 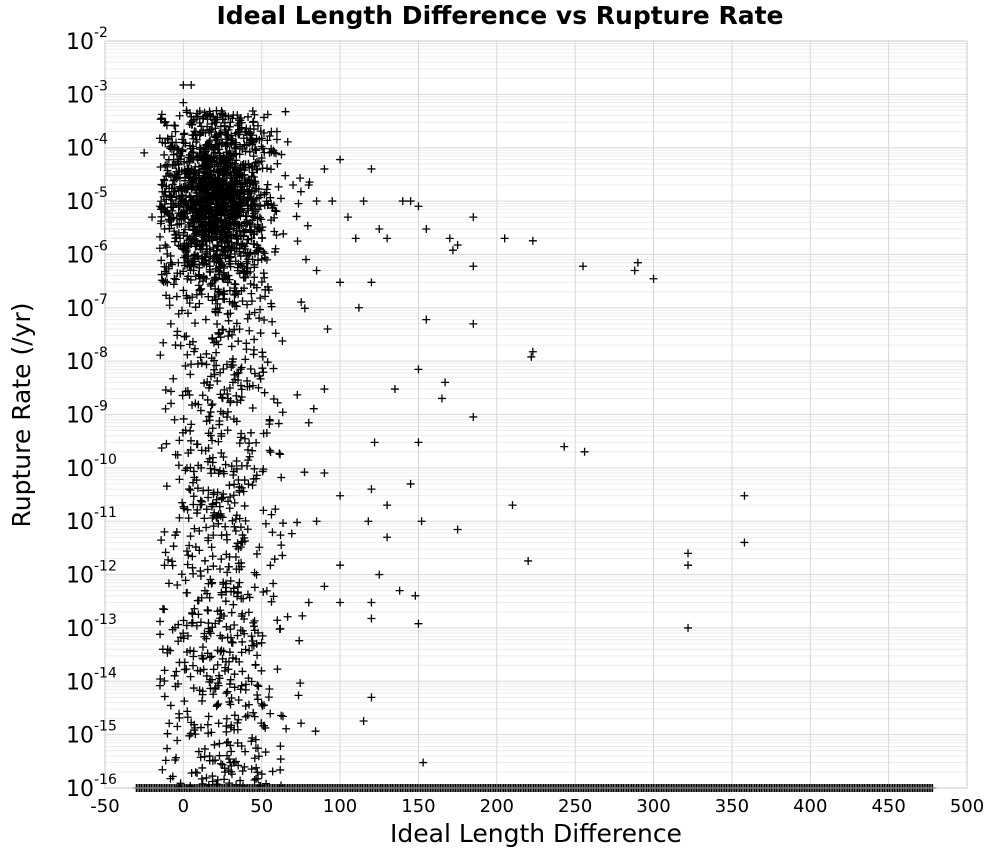 I want to click on y-tick-label: 10-14, so click(x=91, y=680).